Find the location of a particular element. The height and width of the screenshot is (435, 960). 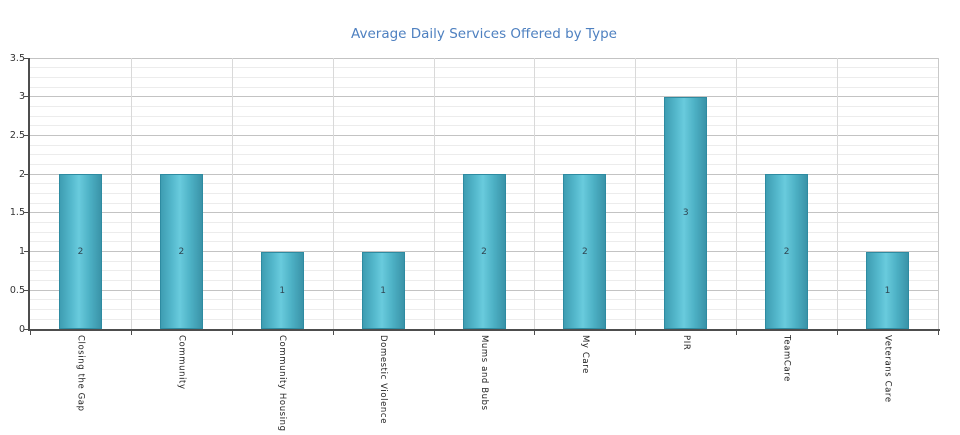

y-axis-line is located at coordinates (29, 194).